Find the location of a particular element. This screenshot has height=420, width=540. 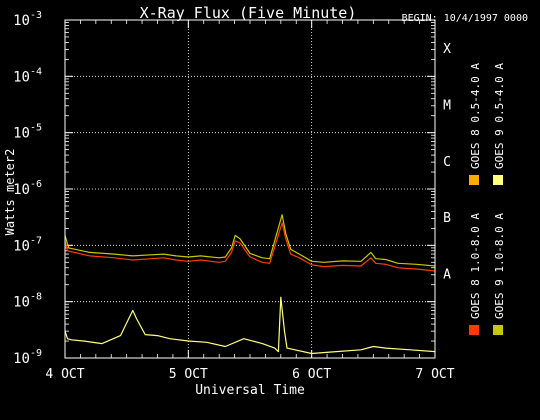

flare-class-label: X is located at coordinates (447, 49).